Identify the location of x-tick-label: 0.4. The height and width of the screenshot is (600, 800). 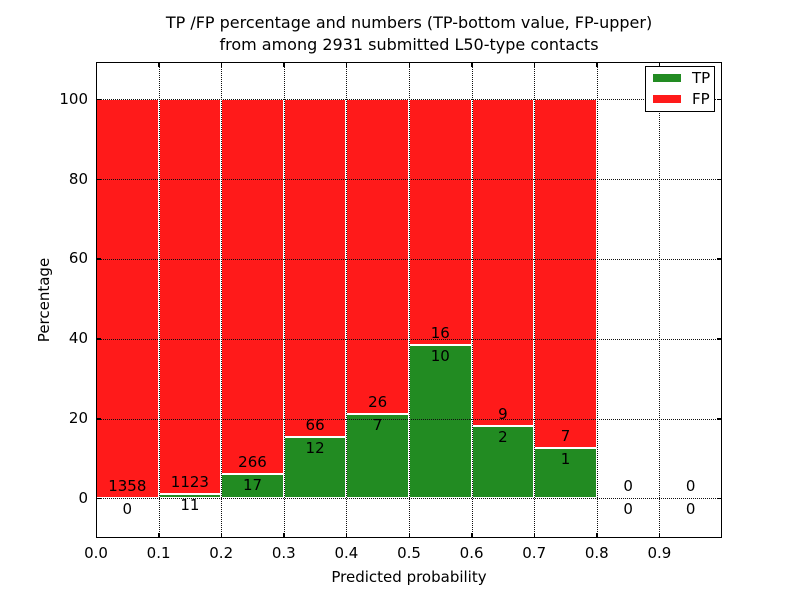
(346, 553).